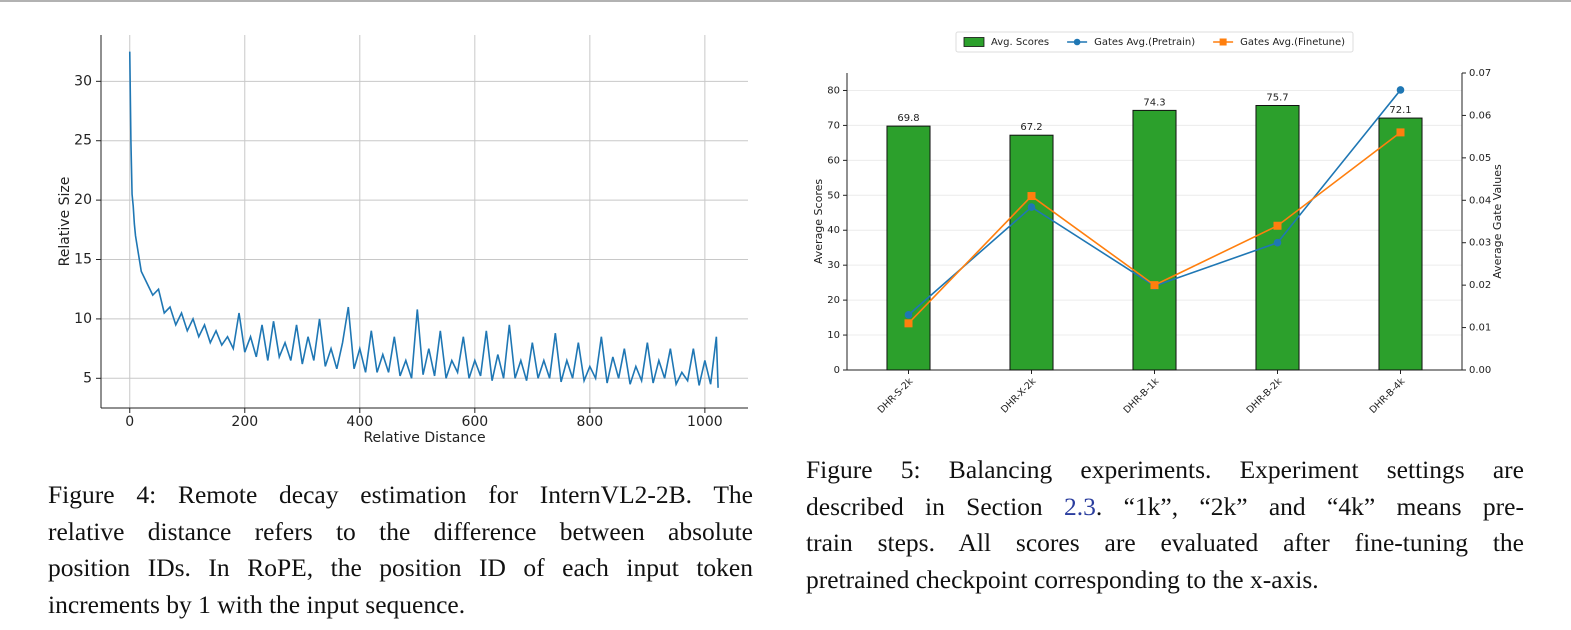 Image resolution: width=1571 pixels, height=630 pixels. Describe the element at coordinates (257, 604) in the screenshot. I see `caption-line: increments by 1 with the input sequence.` at that location.